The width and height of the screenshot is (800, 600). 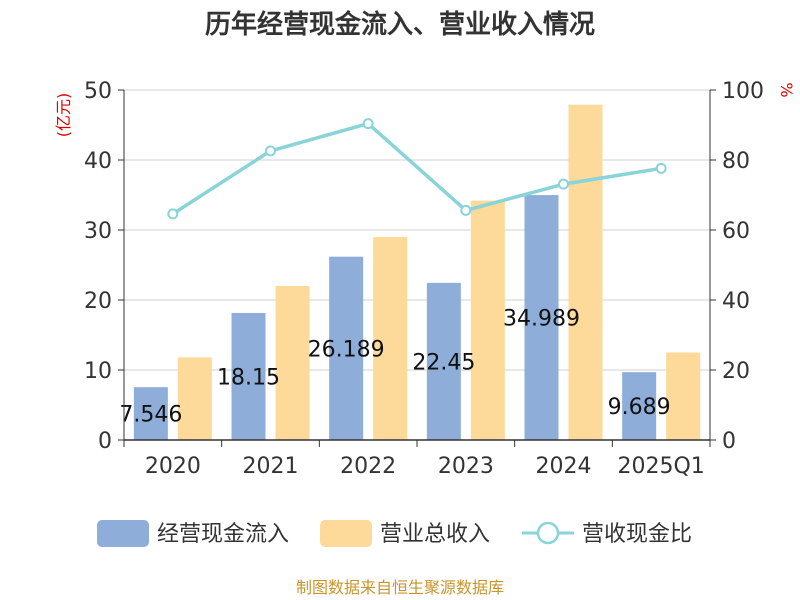 I want to click on bar-value-label: 34.989, so click(x=541, y=319).